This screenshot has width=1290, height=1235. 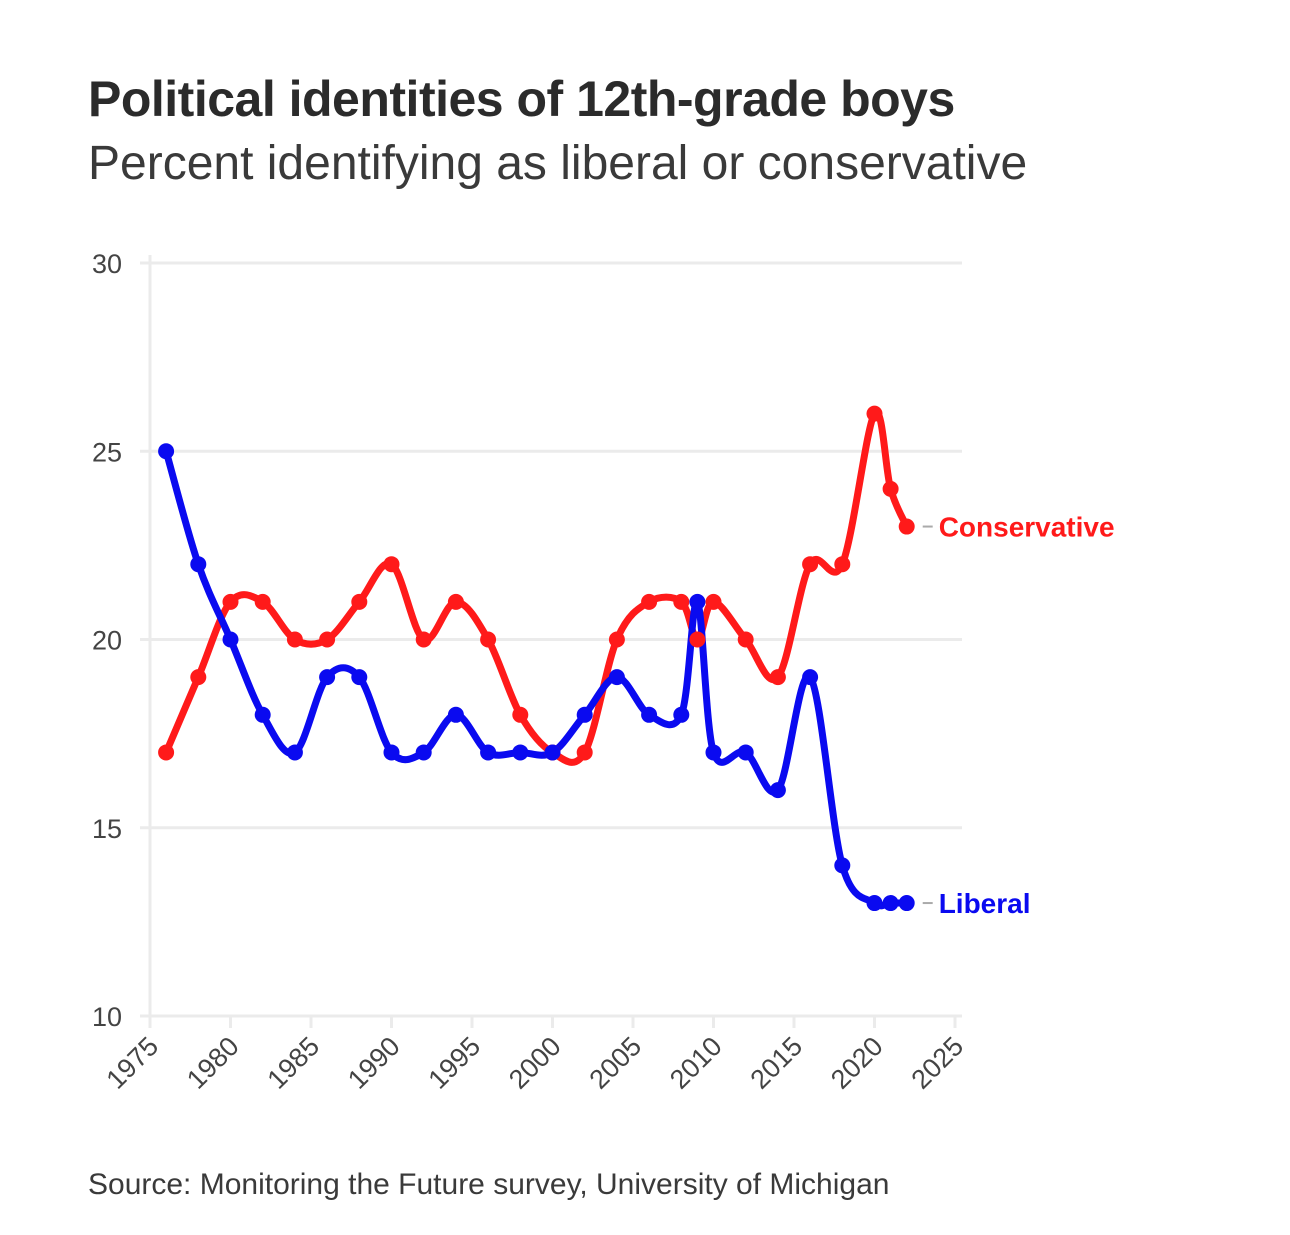 I want to click on liberal-point-2020, so click(x=874, y=903).